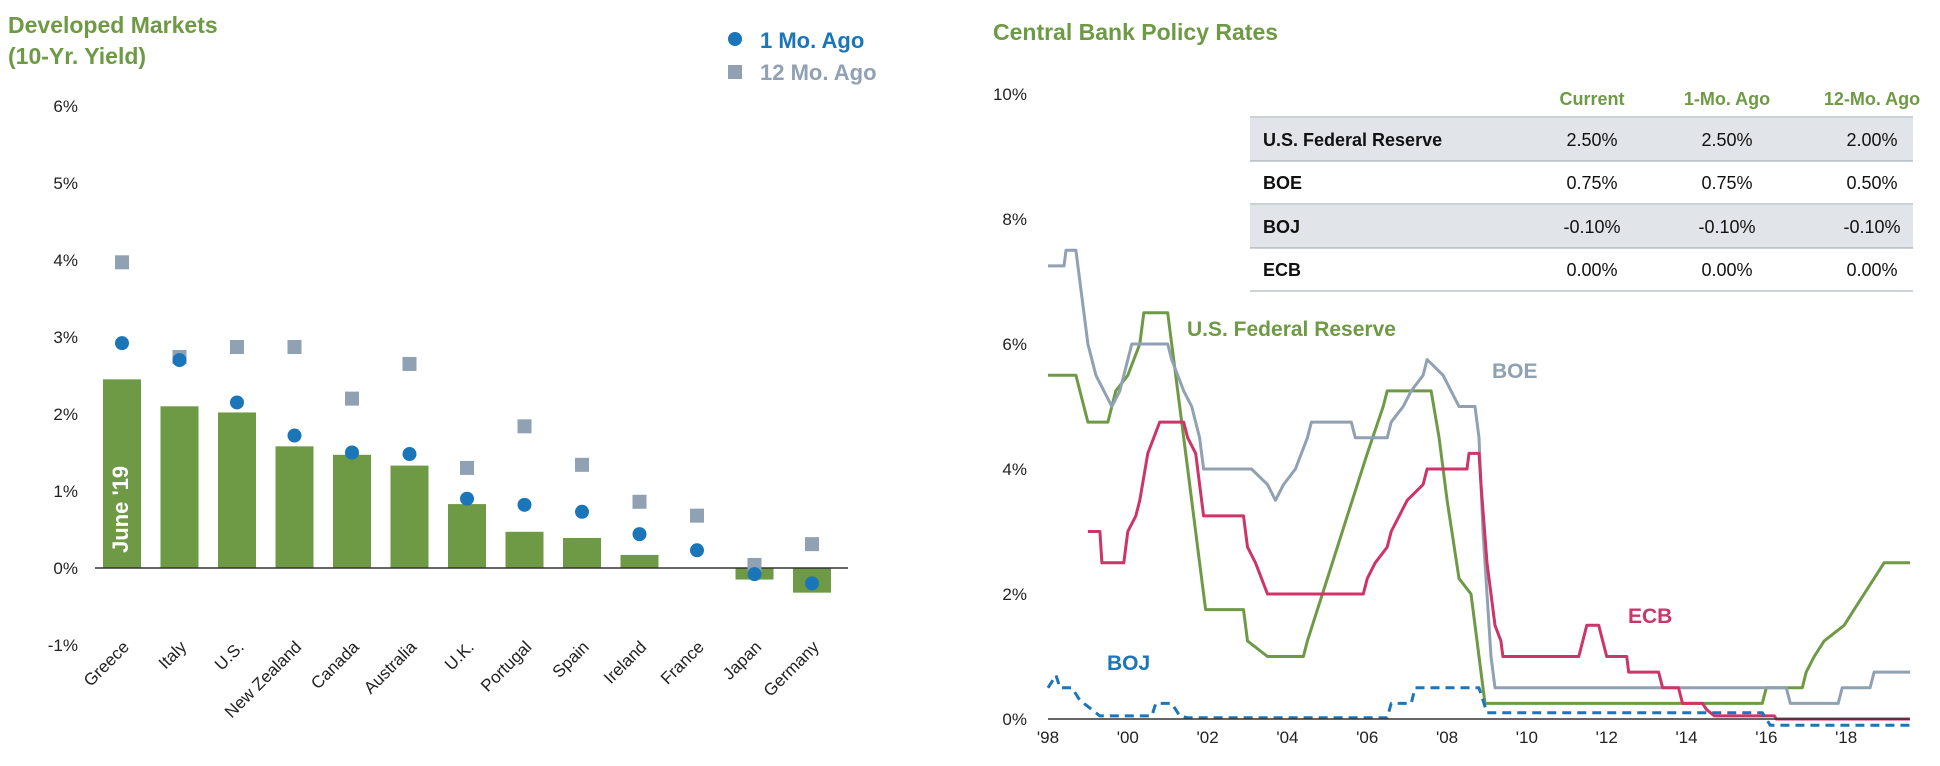 This screenshot has width=1940, height=766. What do you see at coordinates (812, 40) in the screenshot?
I see `legend-1mo: 1 Mo. Ago` at bounding box center [812, 40].